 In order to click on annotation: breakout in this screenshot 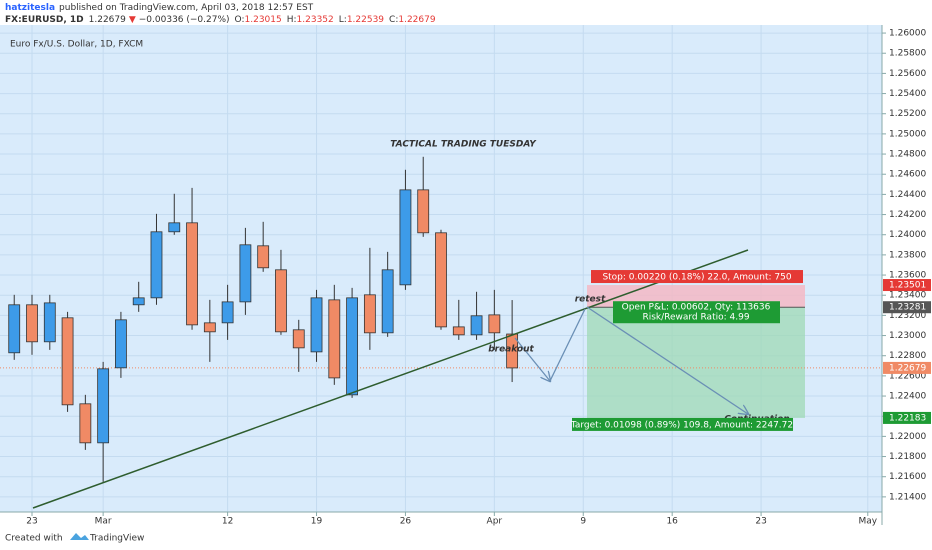, I will do `click(511, 350)`.